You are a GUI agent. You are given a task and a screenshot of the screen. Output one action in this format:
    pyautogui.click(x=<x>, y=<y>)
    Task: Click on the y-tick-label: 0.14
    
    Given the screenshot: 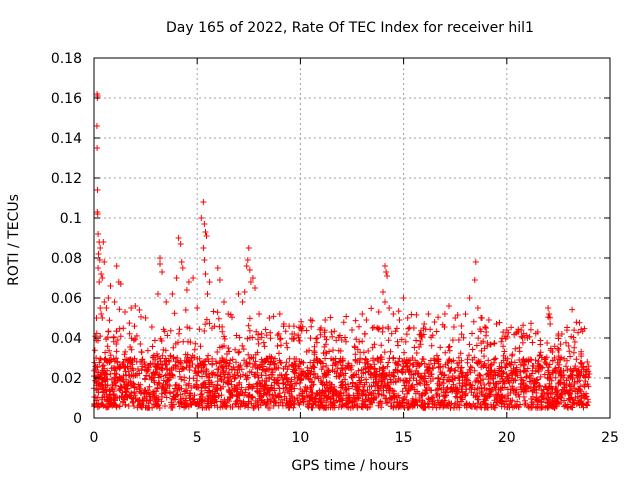 What is the action you would take?
    pyautogui.click(x=66, y=139)
    